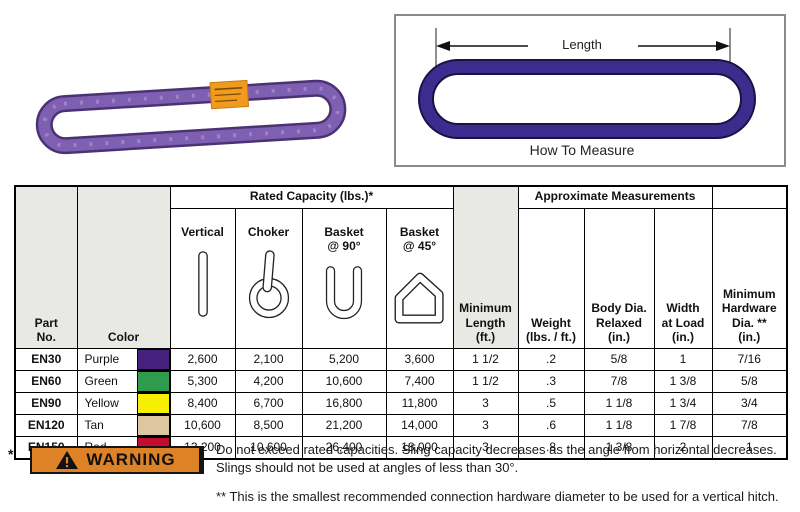  Describe the element at coordinates (268, 359) in the screenshot. I see `cell-choker: 2,100` at that location.